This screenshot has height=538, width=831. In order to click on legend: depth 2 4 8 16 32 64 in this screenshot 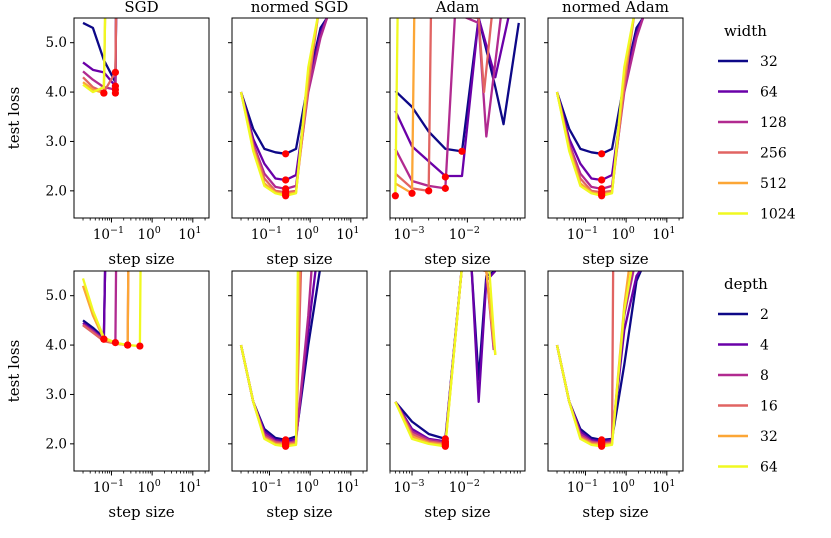, I will do `click(748, 375)`.